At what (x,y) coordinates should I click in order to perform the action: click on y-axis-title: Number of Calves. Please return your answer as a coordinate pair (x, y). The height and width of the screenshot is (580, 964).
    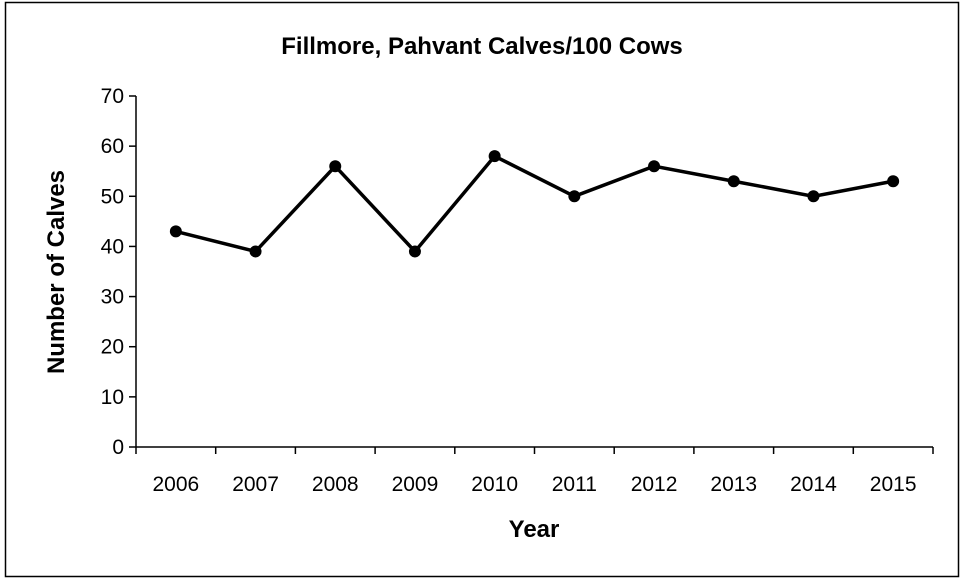
    Looking at the image, I should click on (56, 272).